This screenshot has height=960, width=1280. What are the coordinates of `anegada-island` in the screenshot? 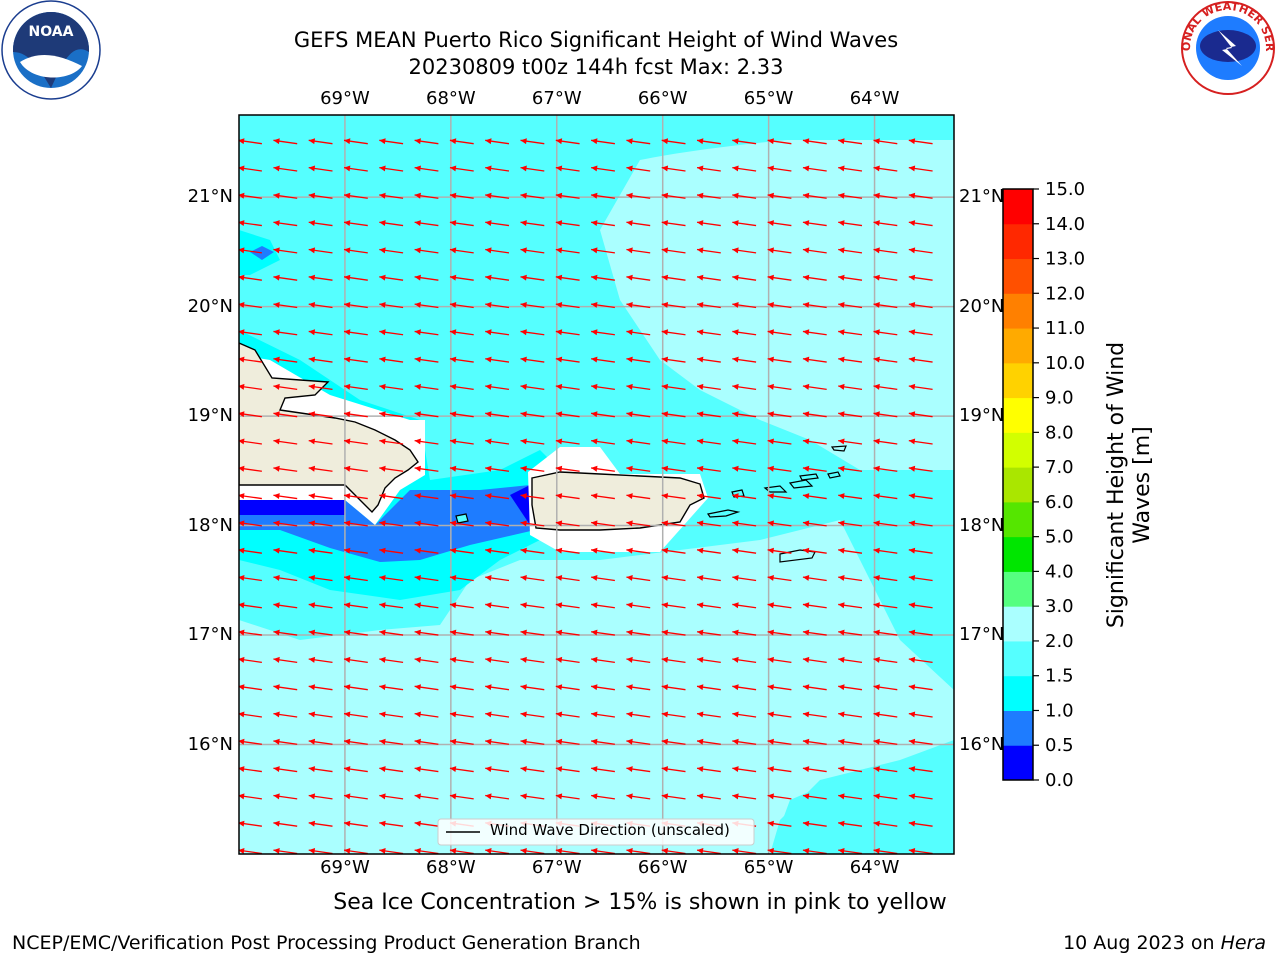 It's located at (838, 448).